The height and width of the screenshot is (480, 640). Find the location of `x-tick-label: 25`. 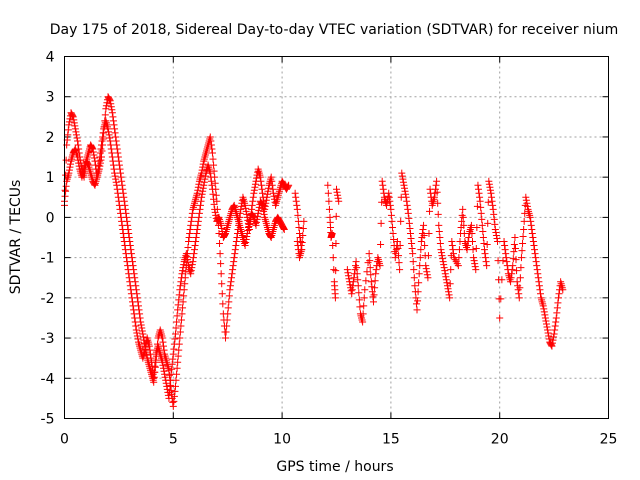

x-tick-label: 25 is located at coordinates (609, 440).